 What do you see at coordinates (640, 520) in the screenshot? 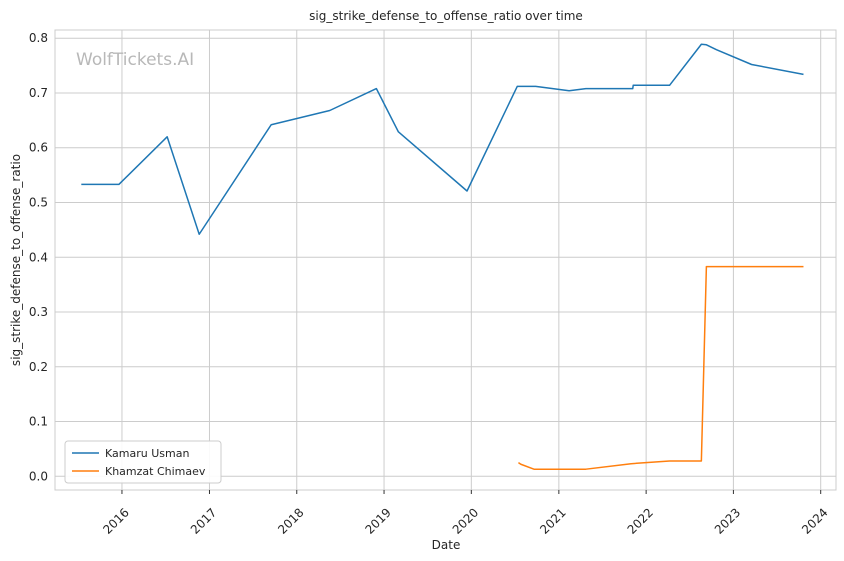
I see `x-tick-label: 2022` at bounding box center [640, 520].